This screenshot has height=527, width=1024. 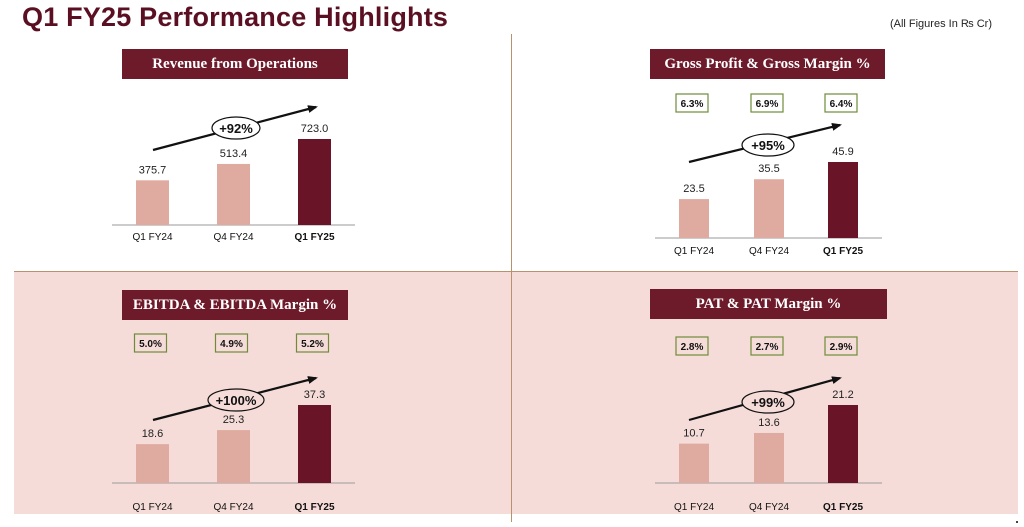 What do you see at coordinates (940, 24) in the screenshot?
I see `units-note: (All Figures In ₨ Cr)` at bounding box center [940, 24].